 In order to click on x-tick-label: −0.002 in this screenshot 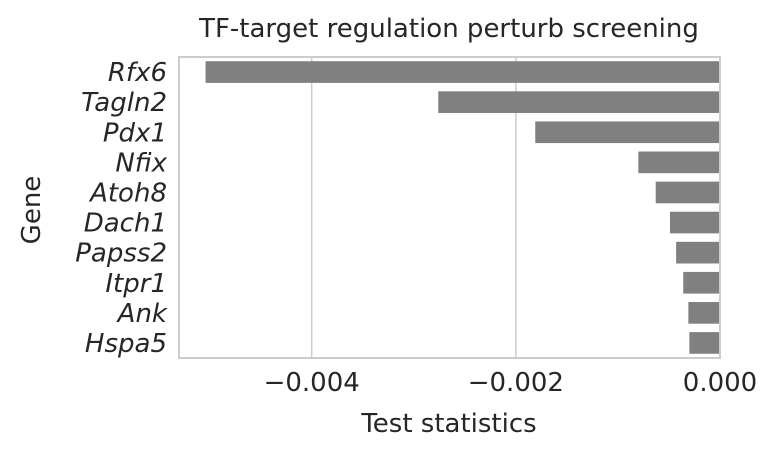, I will do `click(516, 383)`.